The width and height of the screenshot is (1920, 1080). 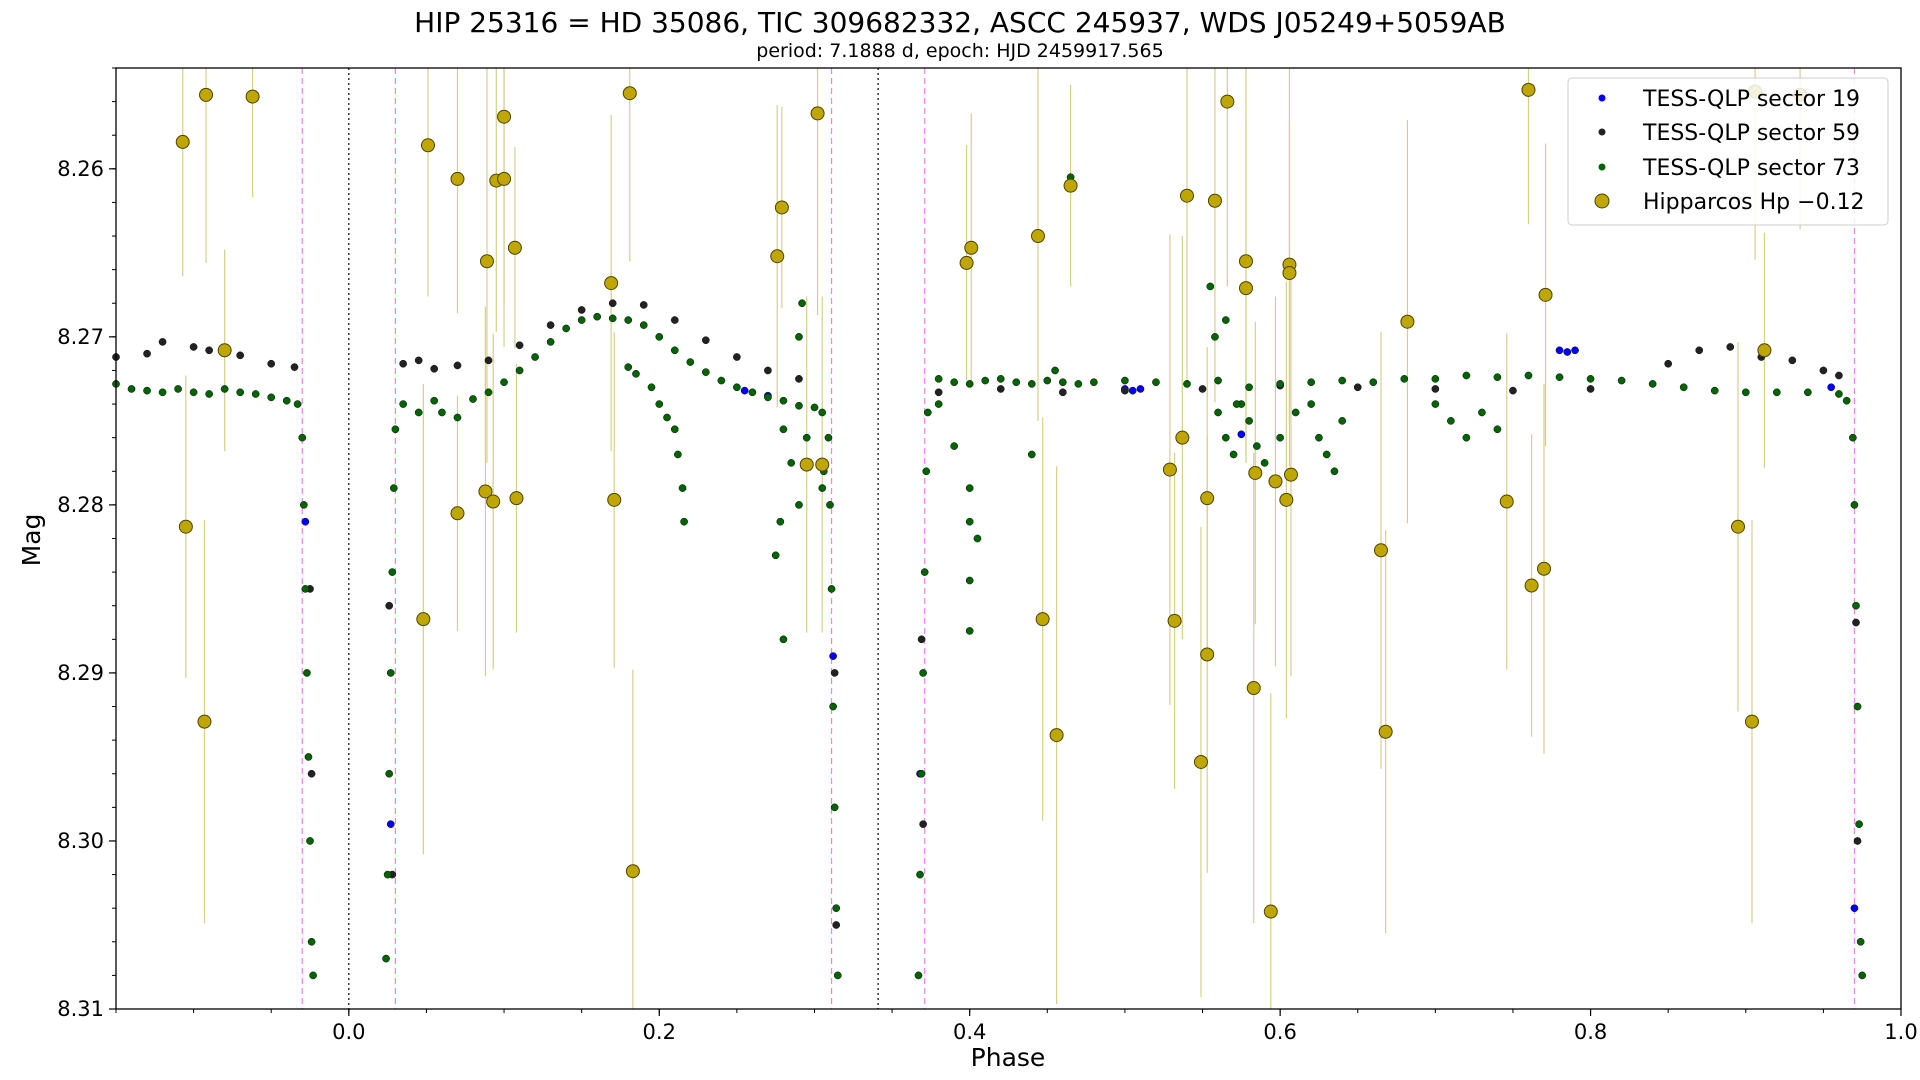 What do you see at coordinates (1900, 1032) in the screenshot?
I see `x-tick-label: 1.0` at bounding box center [1900, 1032].